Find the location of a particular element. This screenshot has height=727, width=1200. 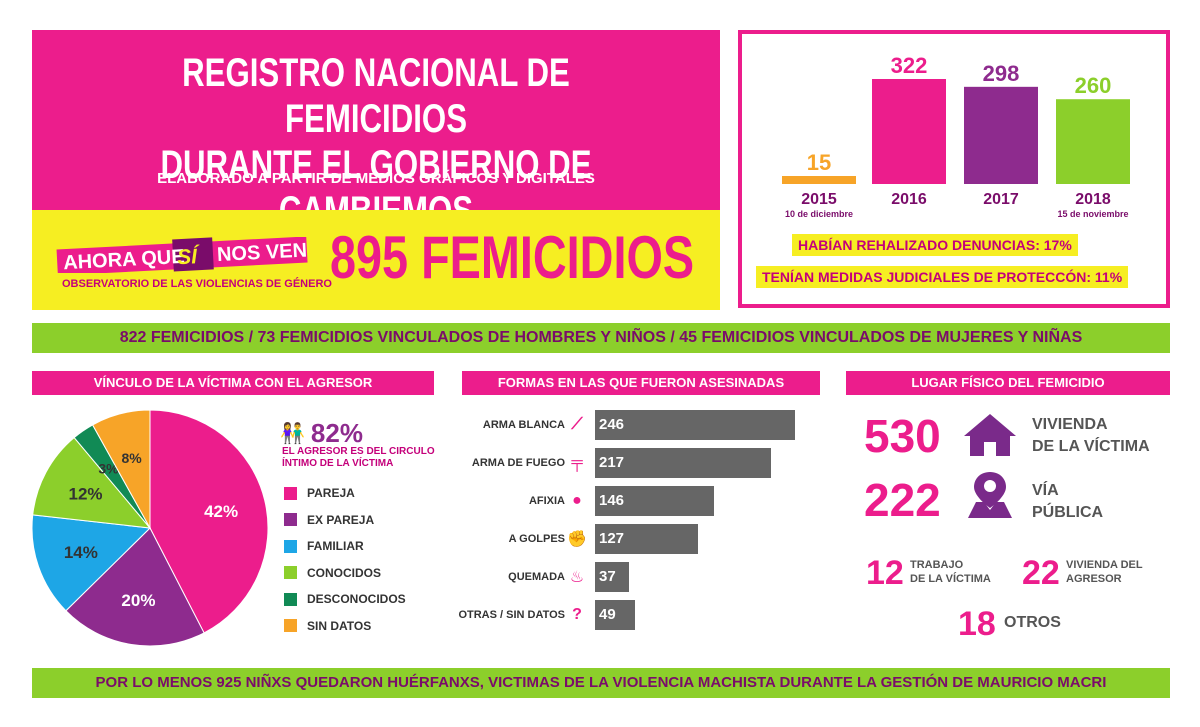

year-value-2017: 298 is located at coordinates (1001, 73).